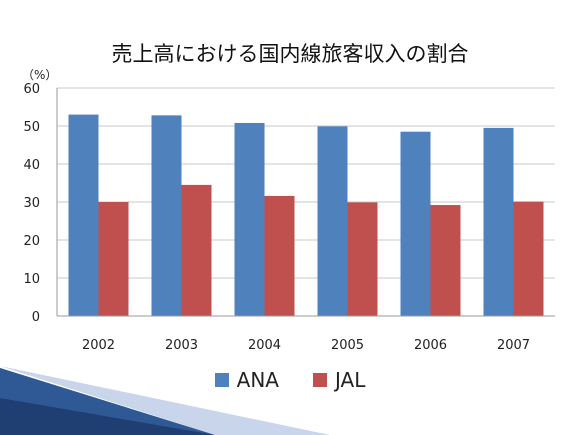 The width and height of the screenshot is (580, 435). Describe the element at coordinates (113, 259) in the screenshot. I see `bar-jal-2002` at that location.